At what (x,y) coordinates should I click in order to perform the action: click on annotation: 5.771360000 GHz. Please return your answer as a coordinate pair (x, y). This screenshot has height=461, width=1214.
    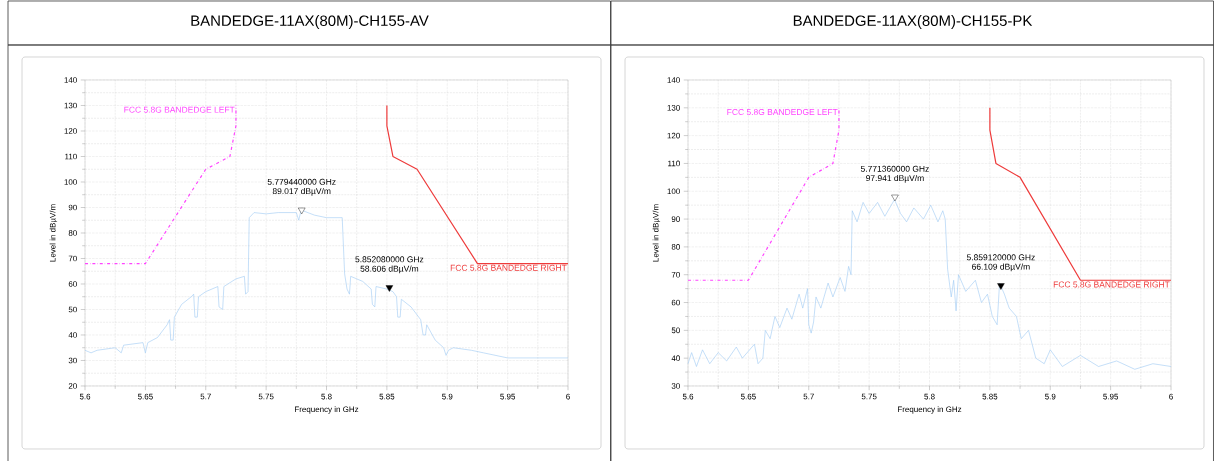
    Looking at the image, I should click on (894, 168).